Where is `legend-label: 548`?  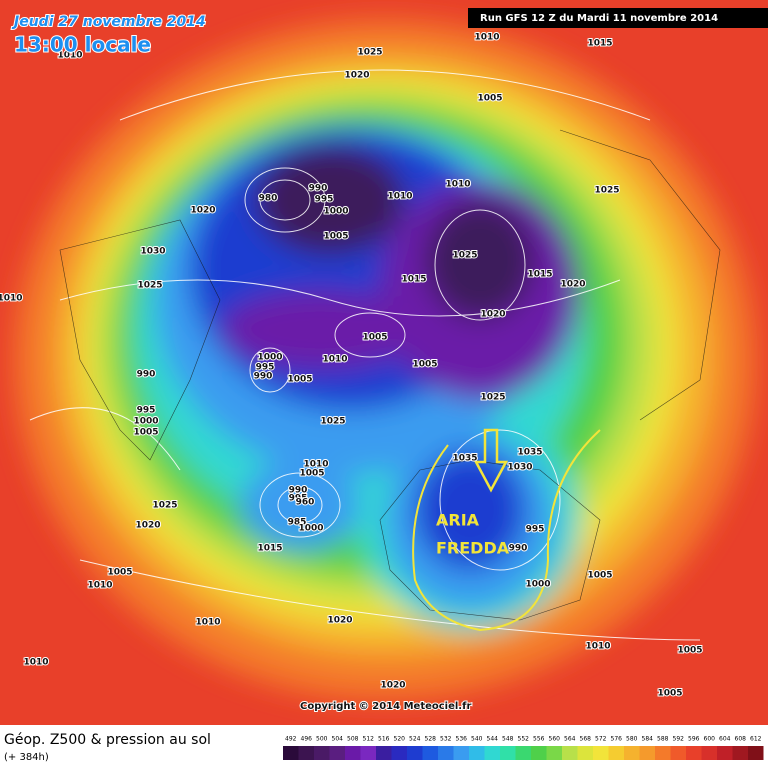 legend-label: 548 is located at coordinates (508, 739).